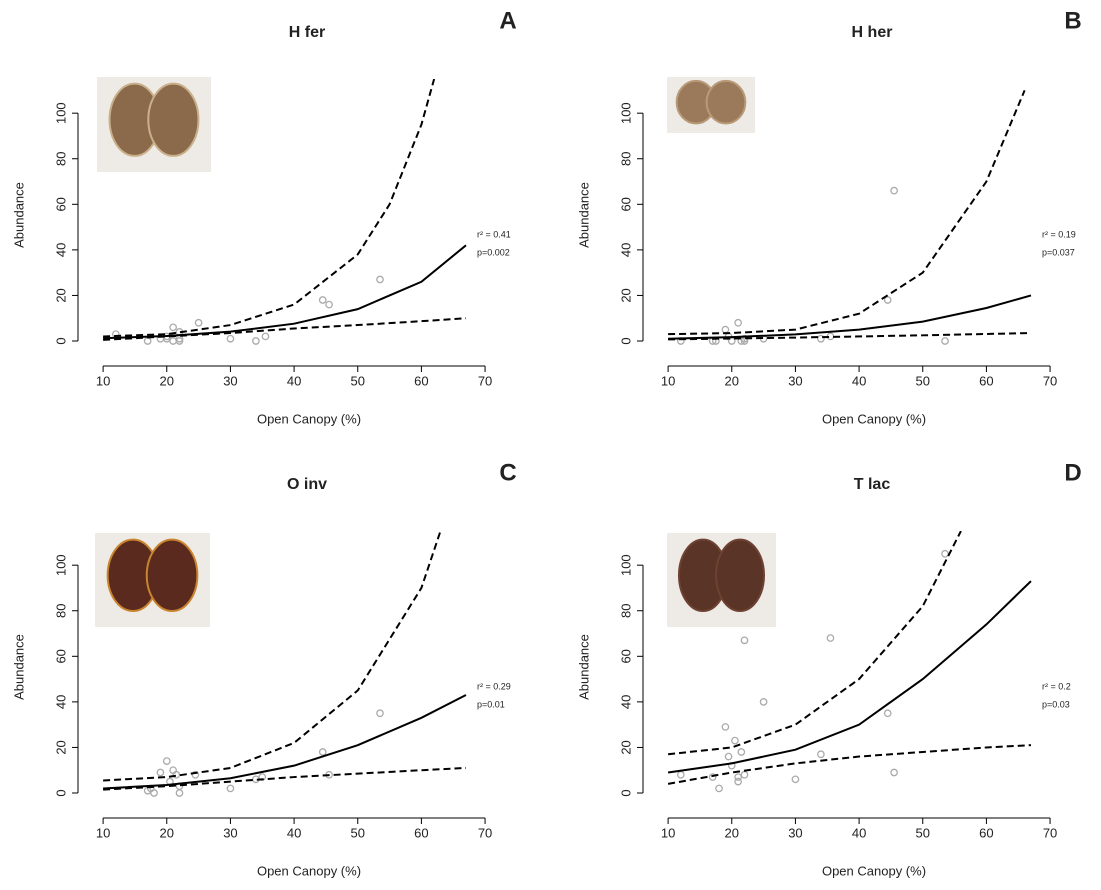 The image size is (1101, 890). Describe the element at coordinates (494, 686) in the screenshot. I see `annotation: r² = 0.29` at that location.